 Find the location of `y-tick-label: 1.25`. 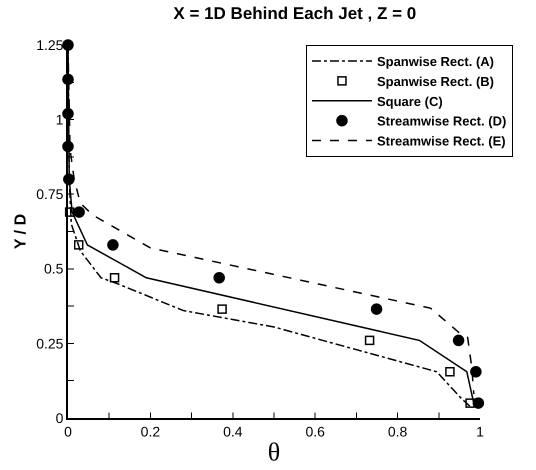

y-tick-label: 1.25 is located at coordinates (50, 44).